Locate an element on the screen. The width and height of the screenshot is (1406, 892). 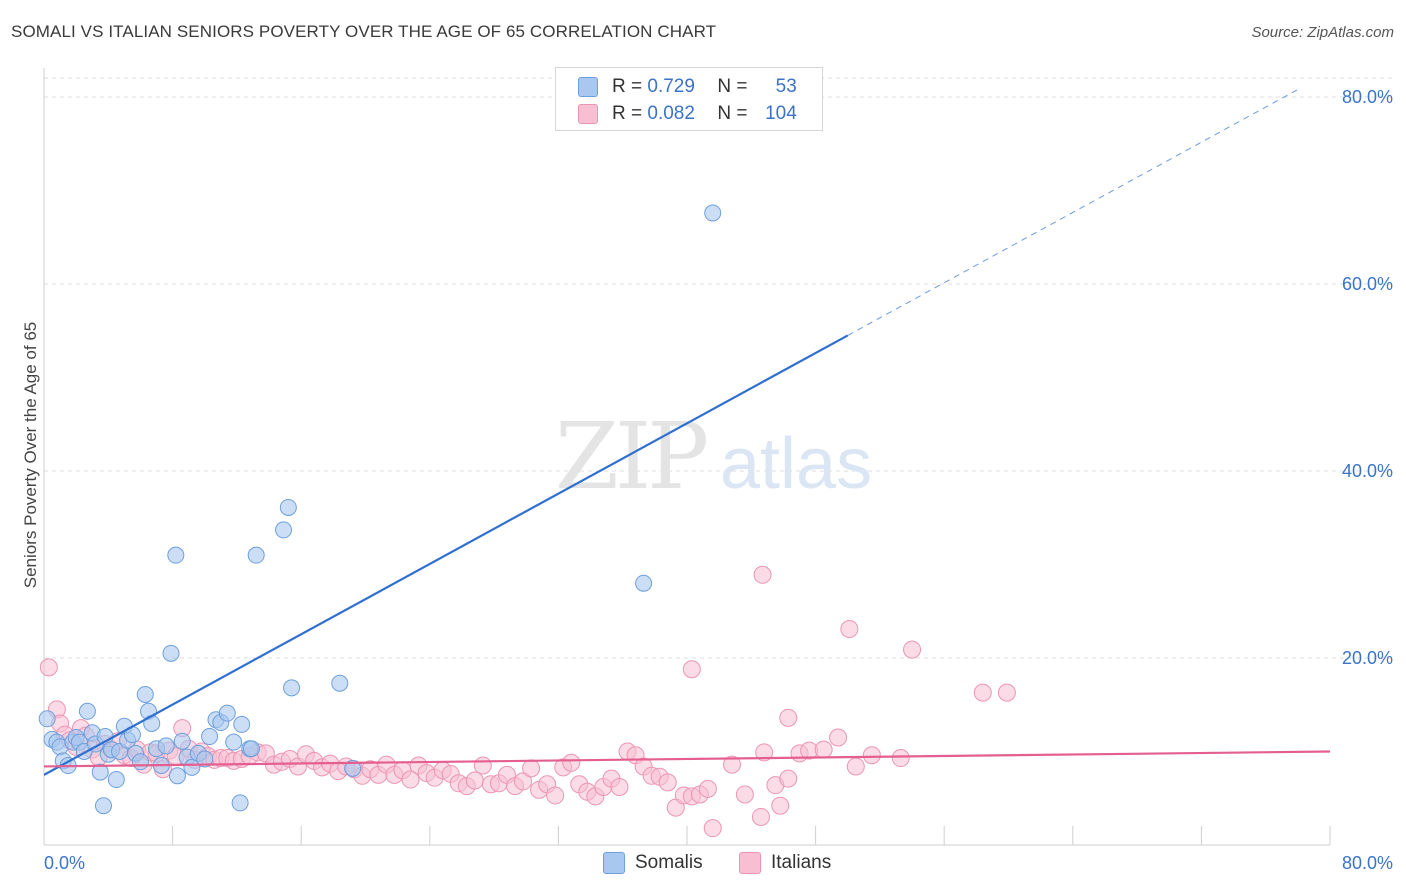
italians-trend-line is located at coordinates (687, 759).